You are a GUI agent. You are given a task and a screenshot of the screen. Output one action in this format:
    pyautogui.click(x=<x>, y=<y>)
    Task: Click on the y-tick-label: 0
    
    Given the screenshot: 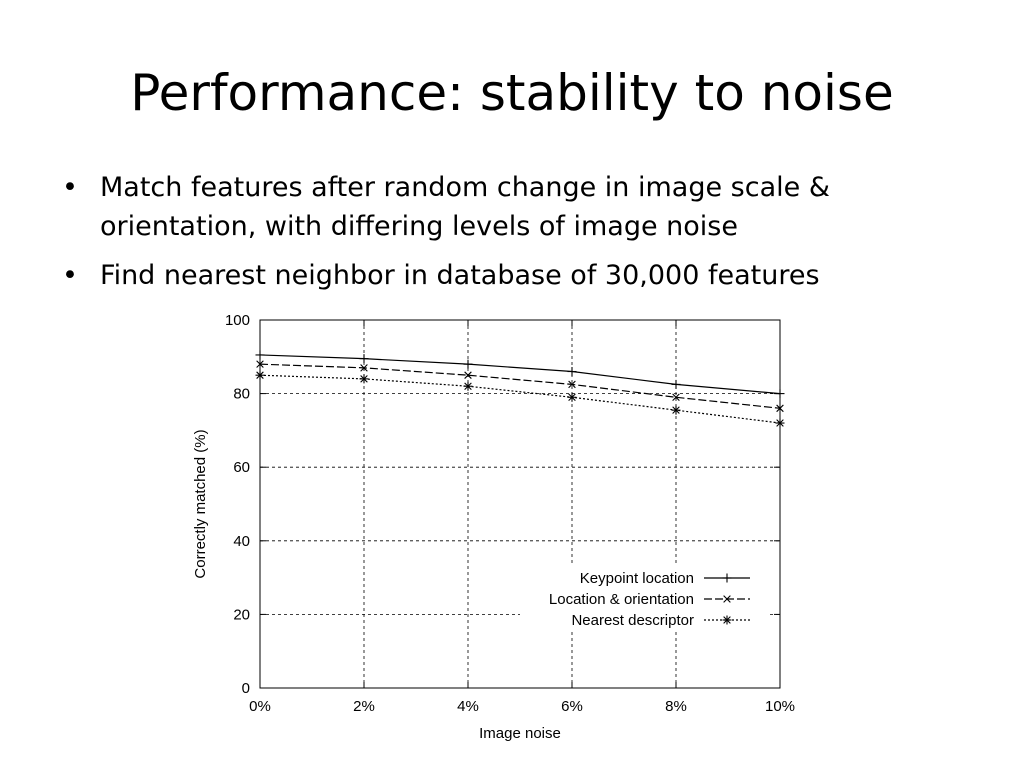 What is the action you would take?
    pyautogui.click(x=246, y=688)
    